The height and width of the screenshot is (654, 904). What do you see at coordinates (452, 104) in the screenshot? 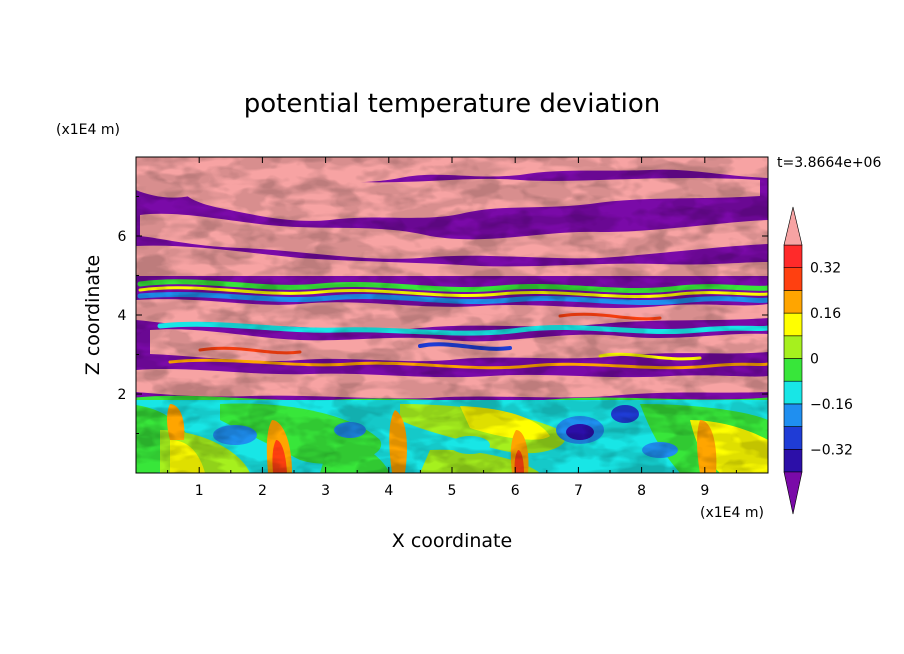
I see `chart-title: potential temperature deviation` at bounding box center [452, 104].